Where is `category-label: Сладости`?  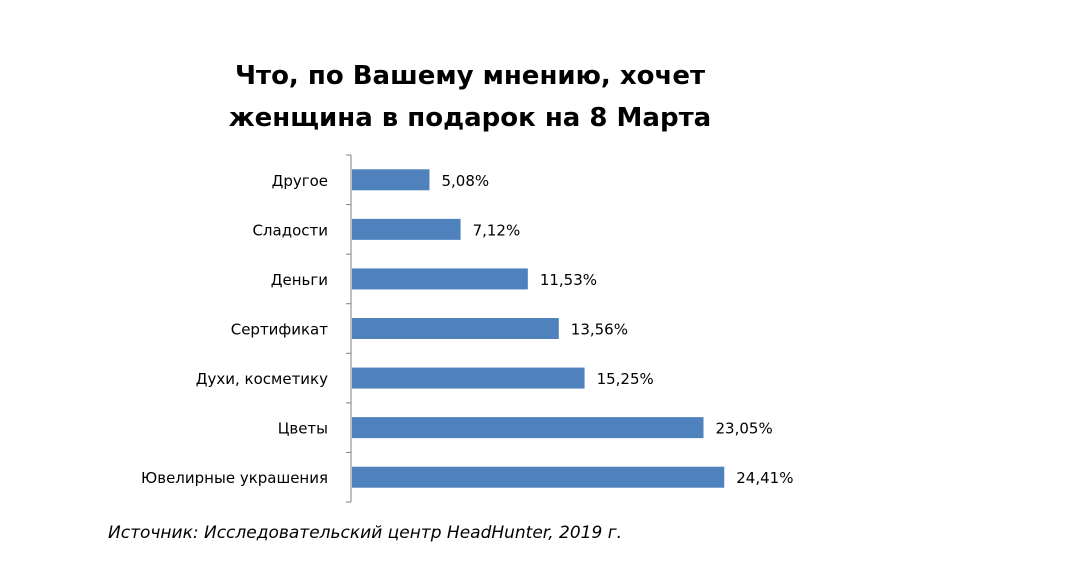
category-label: Сладости is located at coordinates (290, 230).